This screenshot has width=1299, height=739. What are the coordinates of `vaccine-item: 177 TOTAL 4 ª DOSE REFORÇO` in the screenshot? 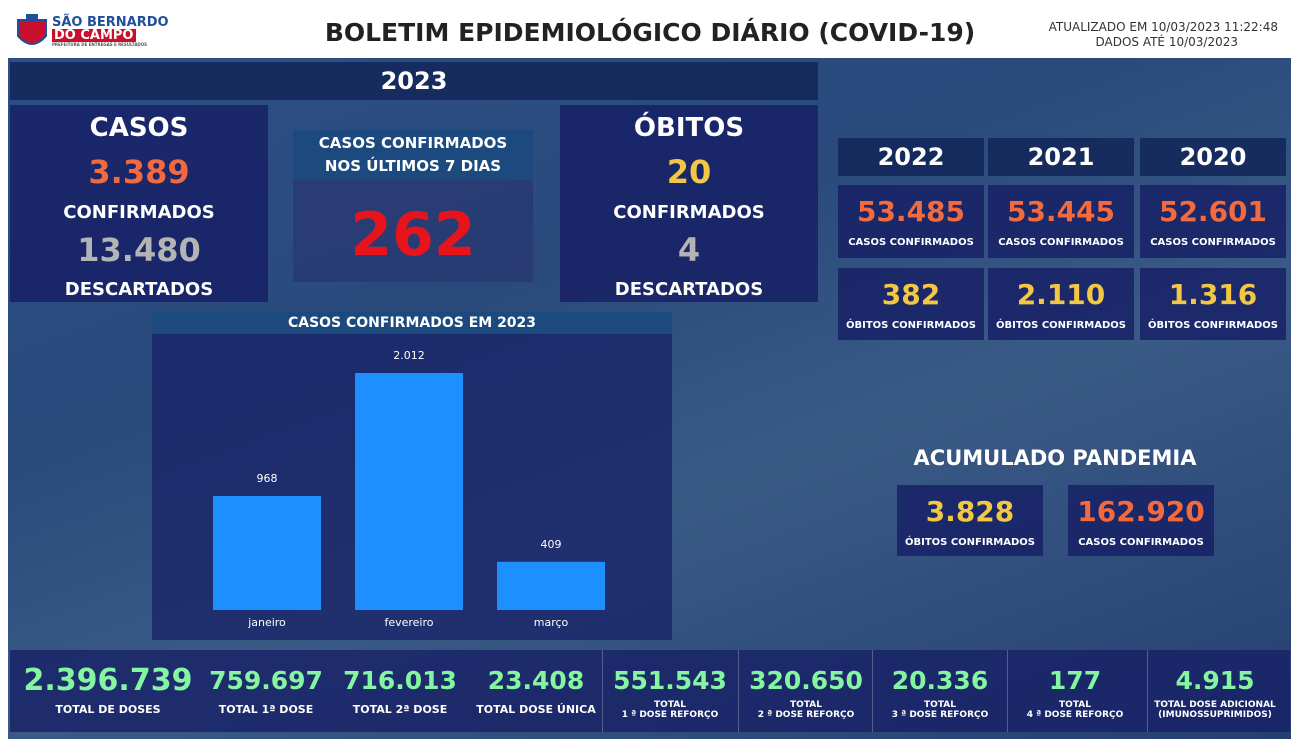 It's located at (1075, 691).